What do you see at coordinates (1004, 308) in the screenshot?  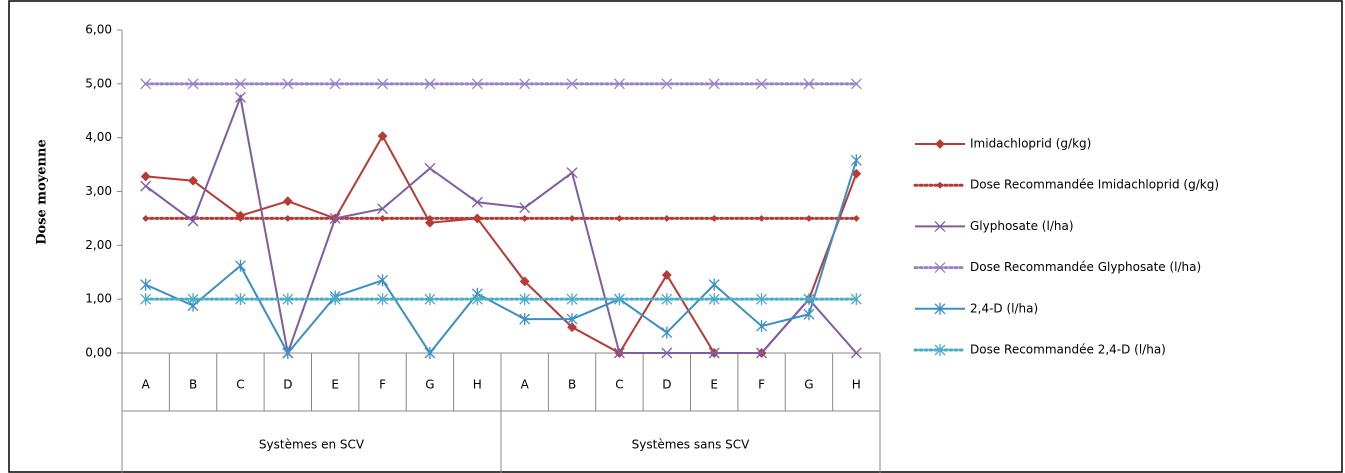 I see `legend-label: 2,4-D (l/ha)` at bounding box center [1004, 308].